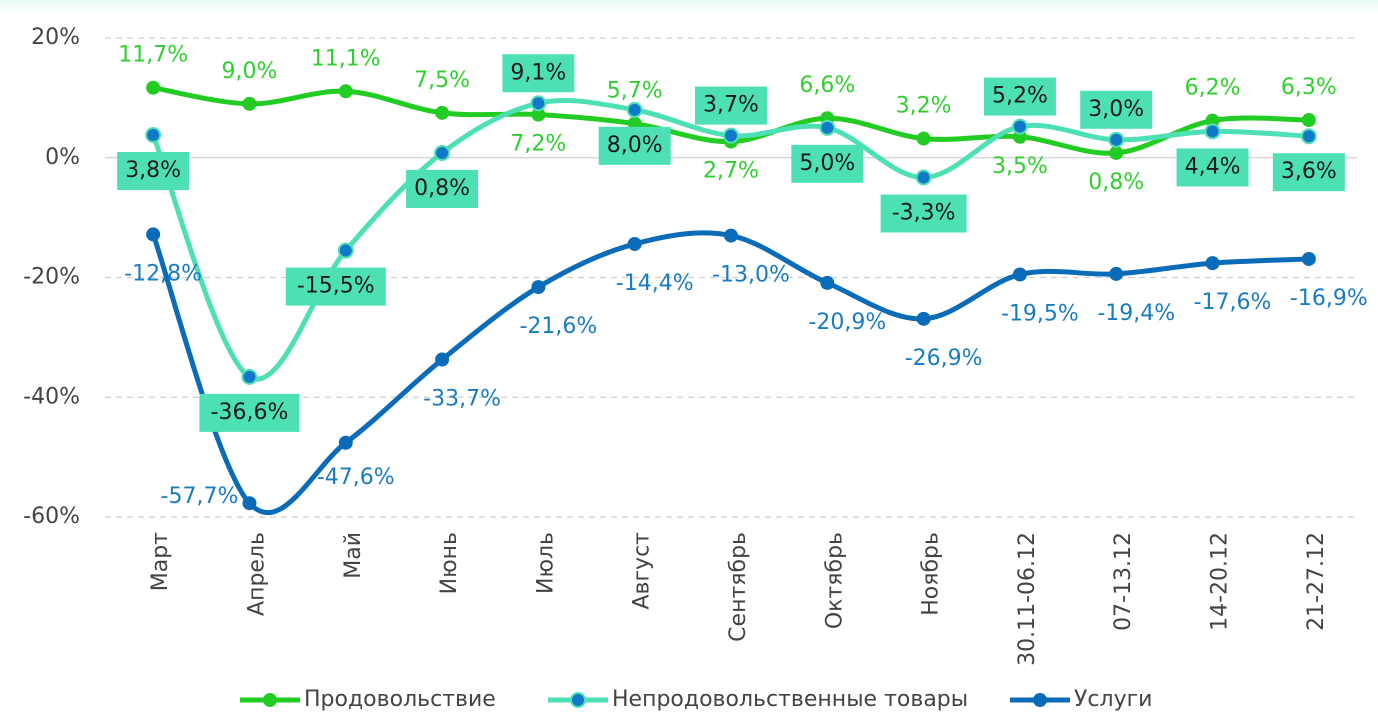 The width and height of the screenshot is (1378, 715). What do you see at coordinates (1027, 599) in the screenshot?
I see `x-tick-label: 30.11-06.12` at bounding box center [1027, 599].